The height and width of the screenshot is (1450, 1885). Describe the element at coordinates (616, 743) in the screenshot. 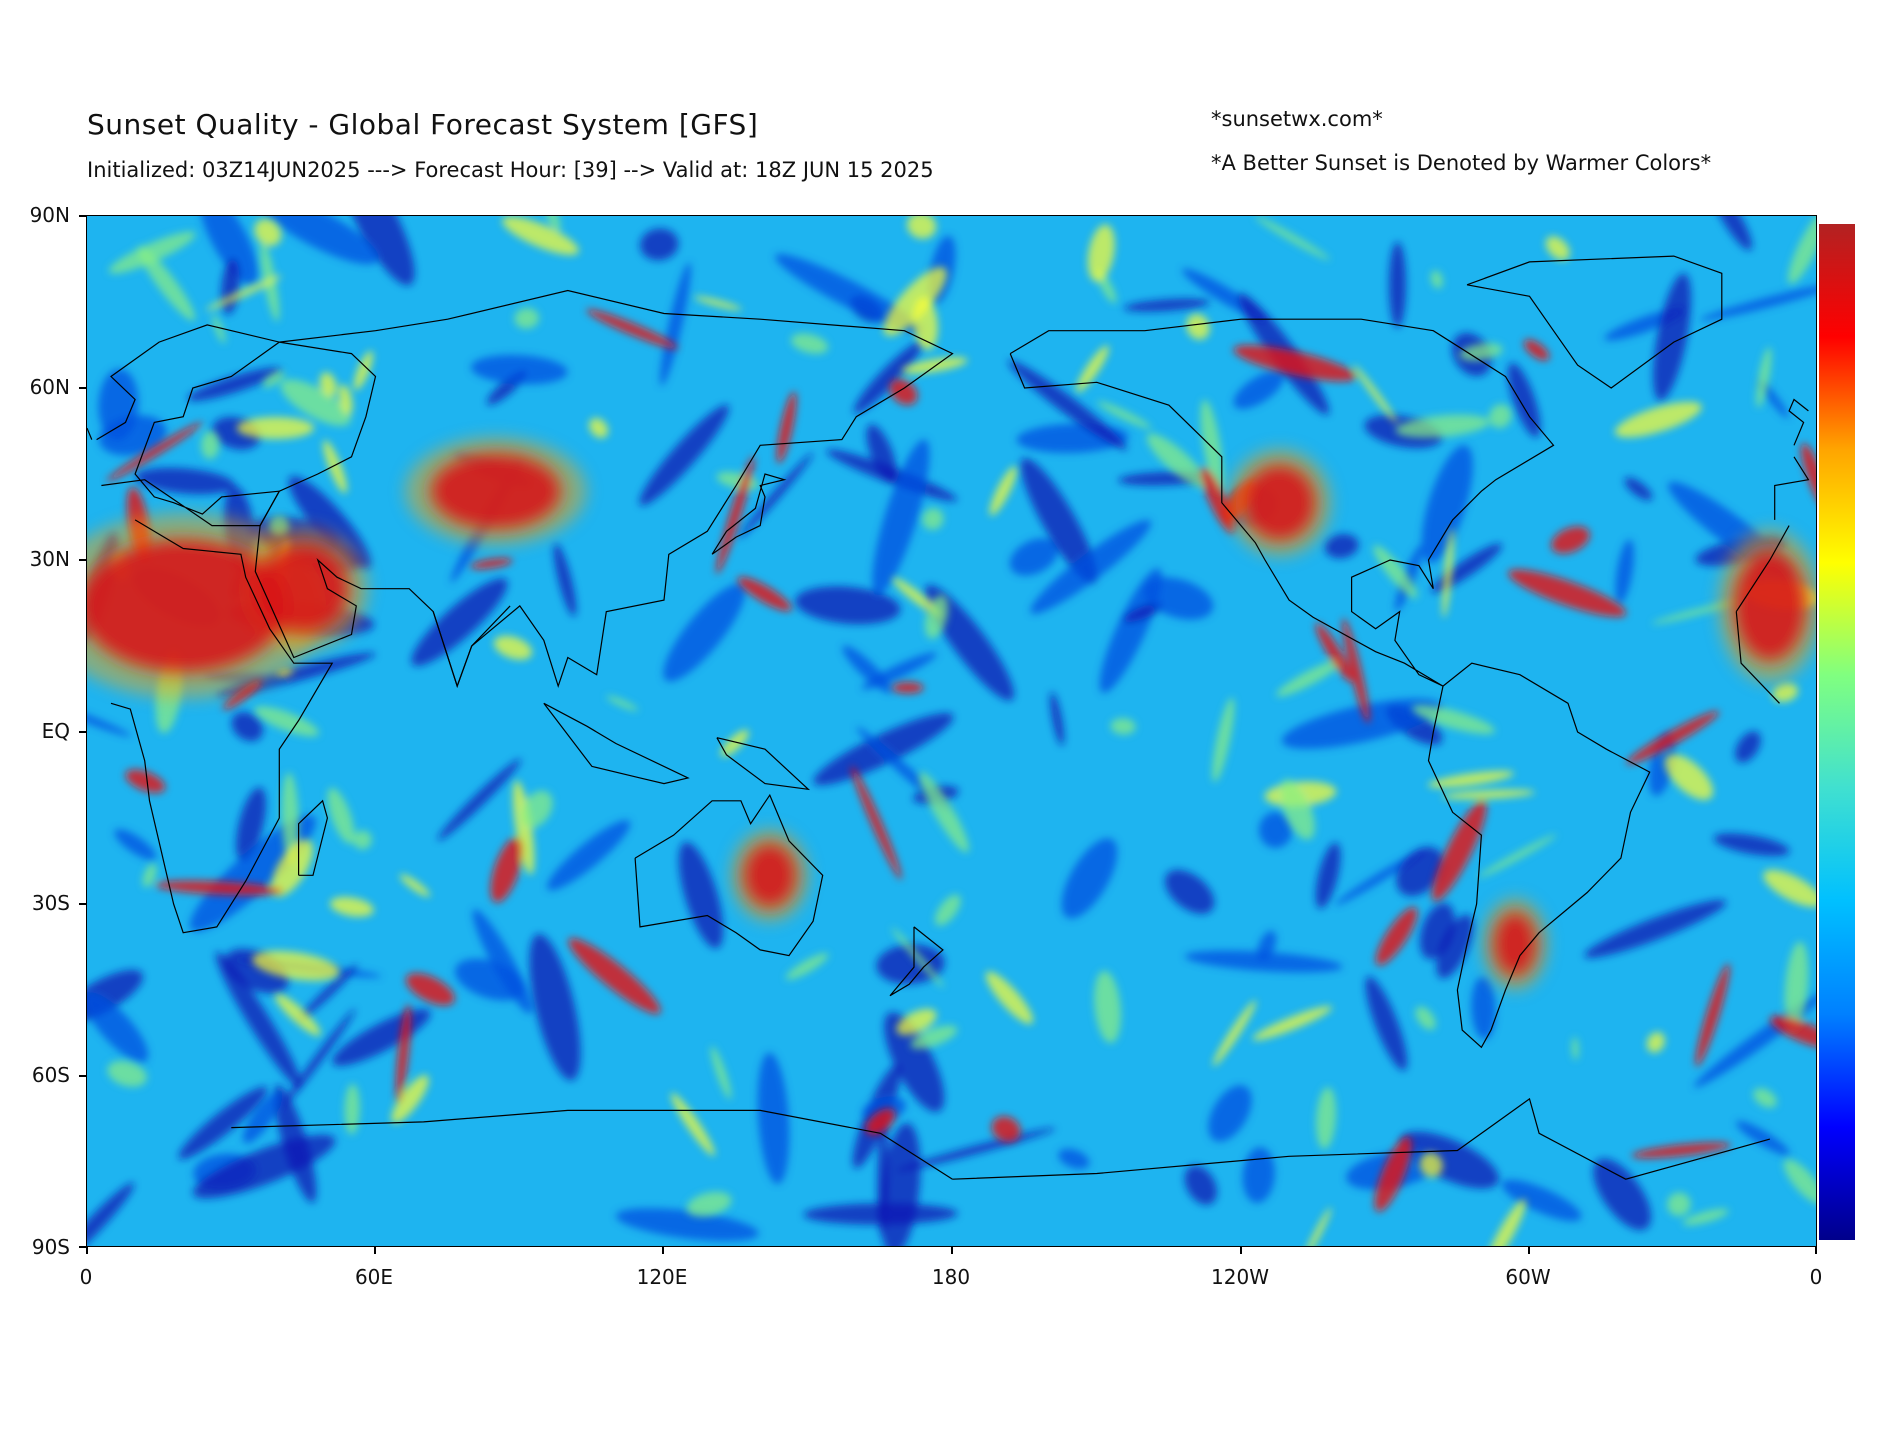

I see `indonesia-coast` at that location.